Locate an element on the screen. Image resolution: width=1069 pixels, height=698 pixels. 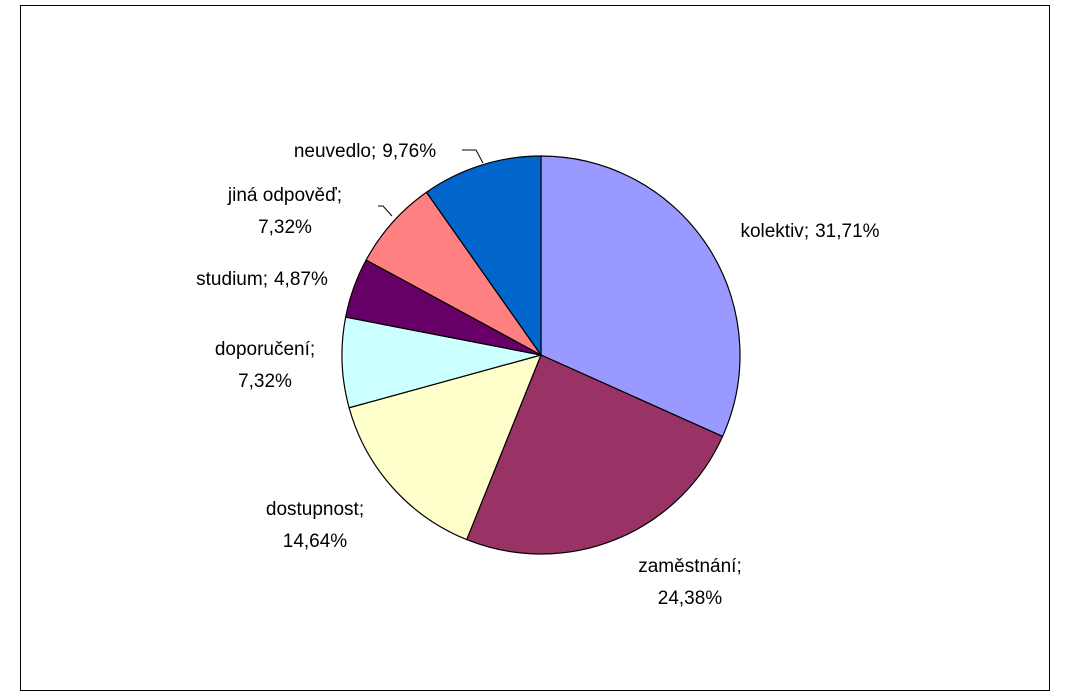
data-label: dostupnost; 14,64% is located at coordinates (315, 525).